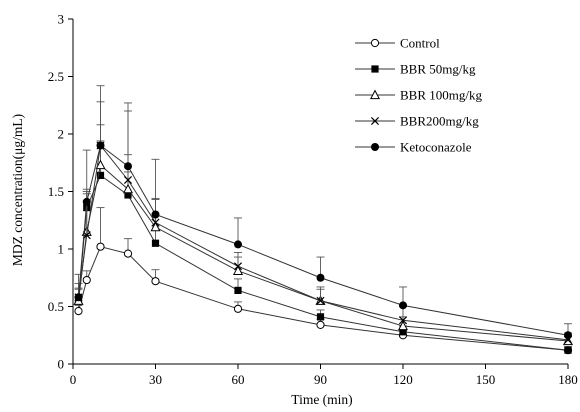 The image size is (580, 412). What do you see at coordinates (568, 379) in the screenshot?
I see `x-tick-label: 180` at bounding box center [568, 379].